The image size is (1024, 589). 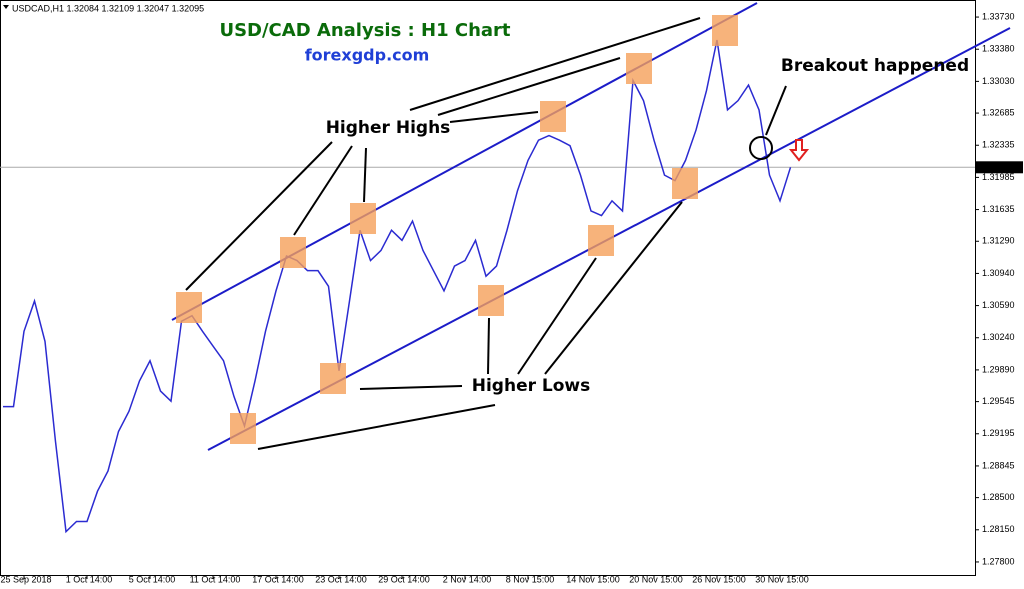 I want to click on x-tick-label: 14 Nov 15:00, so click(x=593, y=579).